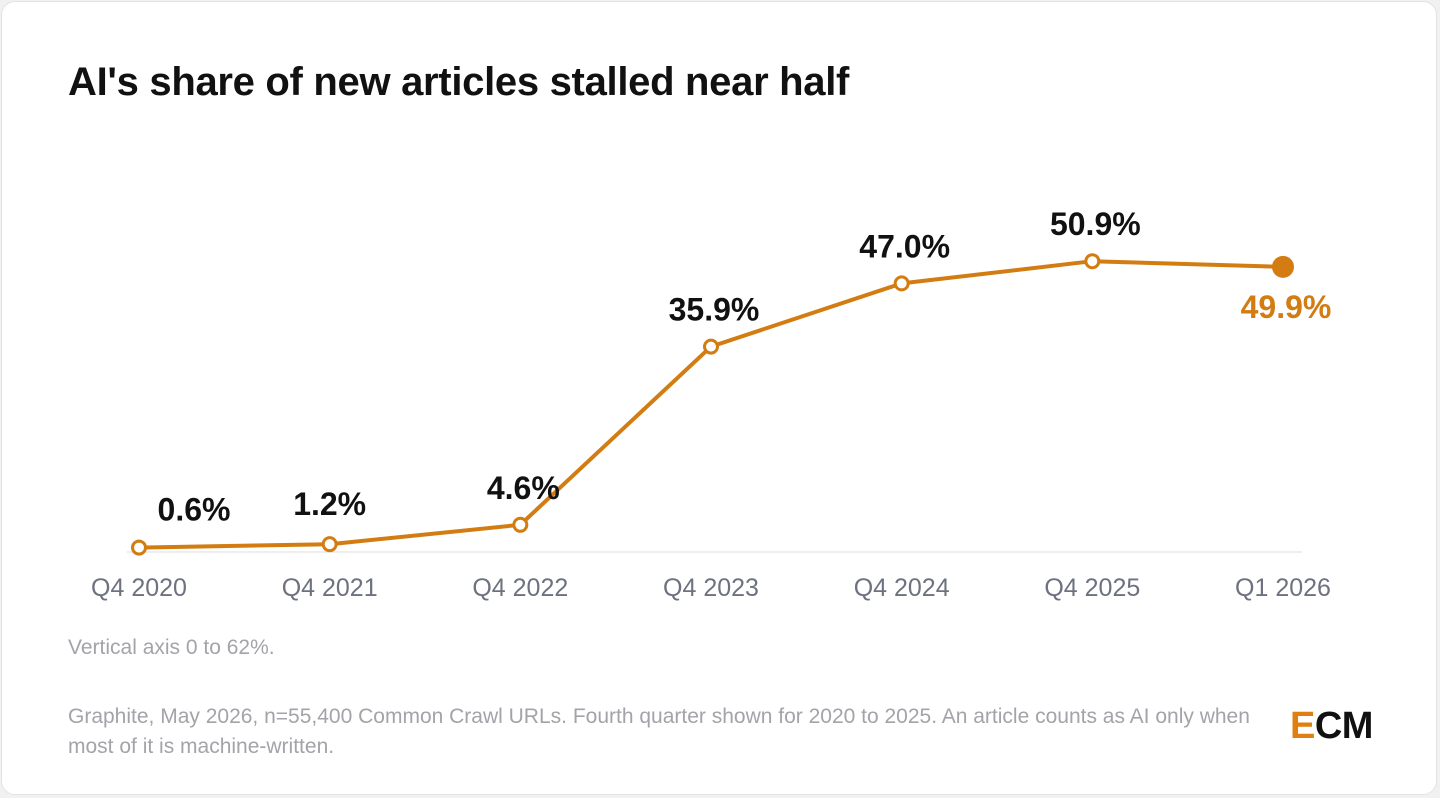  Describe the element at coordinates (520, 588) in the screenshot. I see `x-tick-label: Q4 2022` at that location.